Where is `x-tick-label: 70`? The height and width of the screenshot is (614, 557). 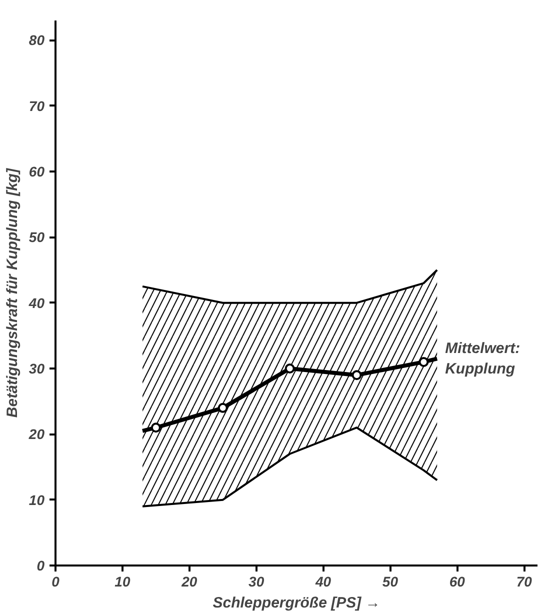 x-tick-label: 70 is located at coordinates (524, 582).